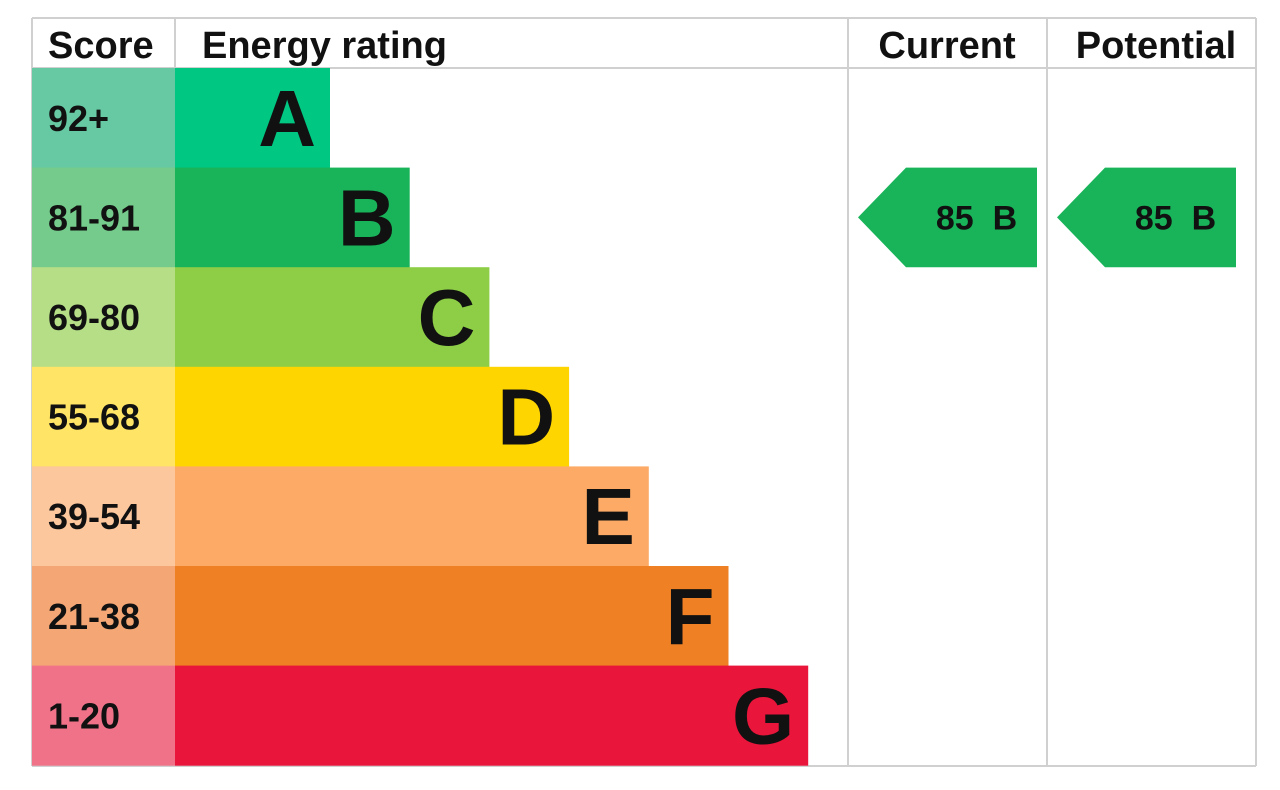  I want to click on band-letter-D: D, so click(526, 417).